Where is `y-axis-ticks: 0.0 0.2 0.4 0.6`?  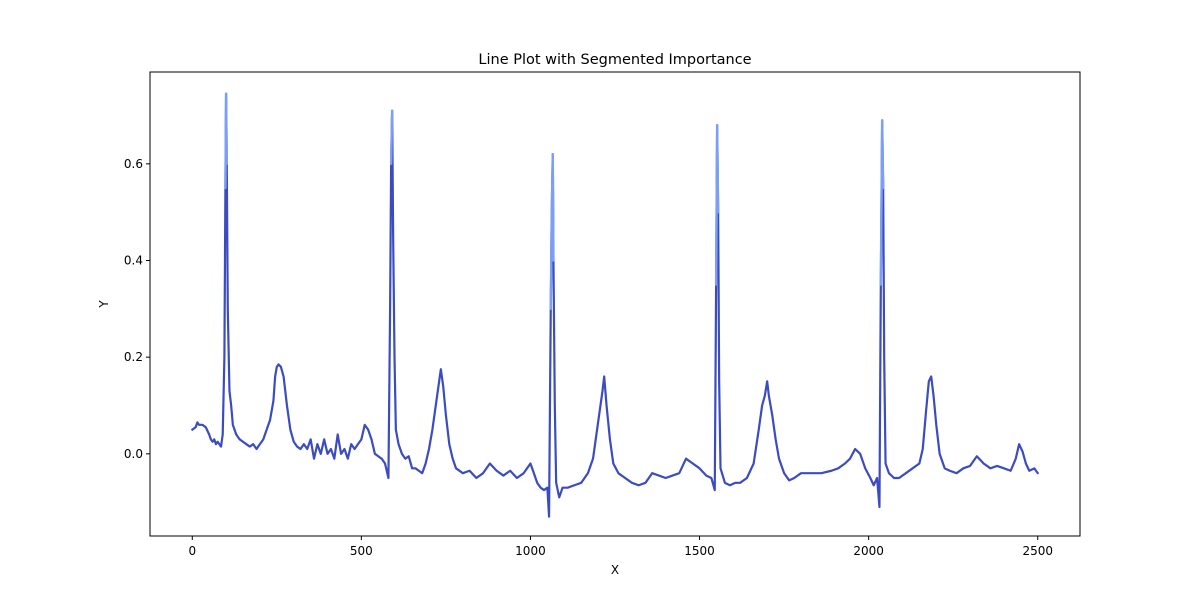 y-axis-ticks: 0.0 0.2 0.4 0.6 is located at coordinates (137, 309).